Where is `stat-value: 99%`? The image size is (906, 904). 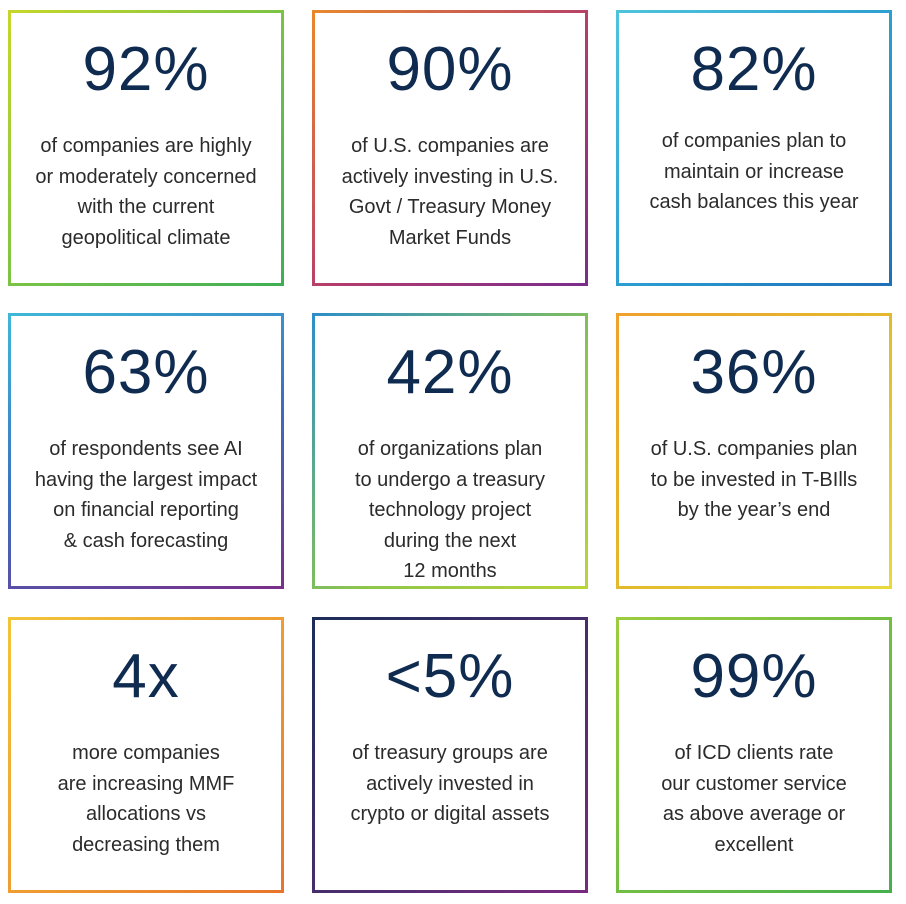
stat-value: 99% is located at coordinates (754, 676).